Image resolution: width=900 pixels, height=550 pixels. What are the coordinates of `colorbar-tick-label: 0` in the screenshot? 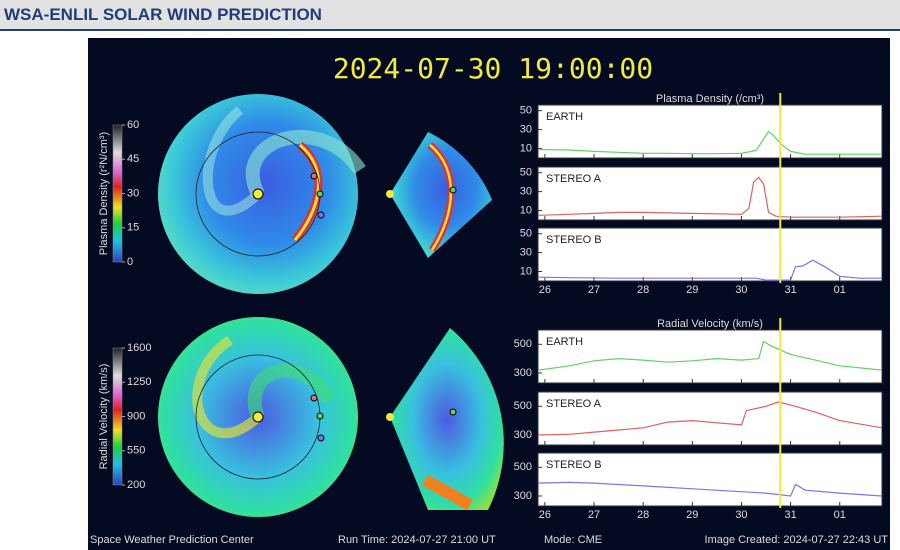 It's located at (130, 262).